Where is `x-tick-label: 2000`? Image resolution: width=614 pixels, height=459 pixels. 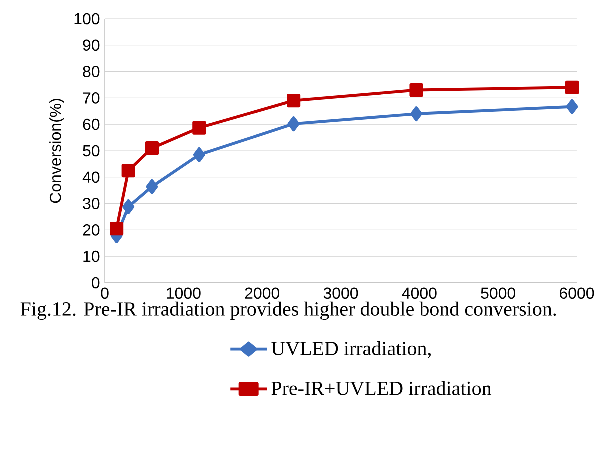 x-tick-label: 2000 is located at coordinates (262, 294).